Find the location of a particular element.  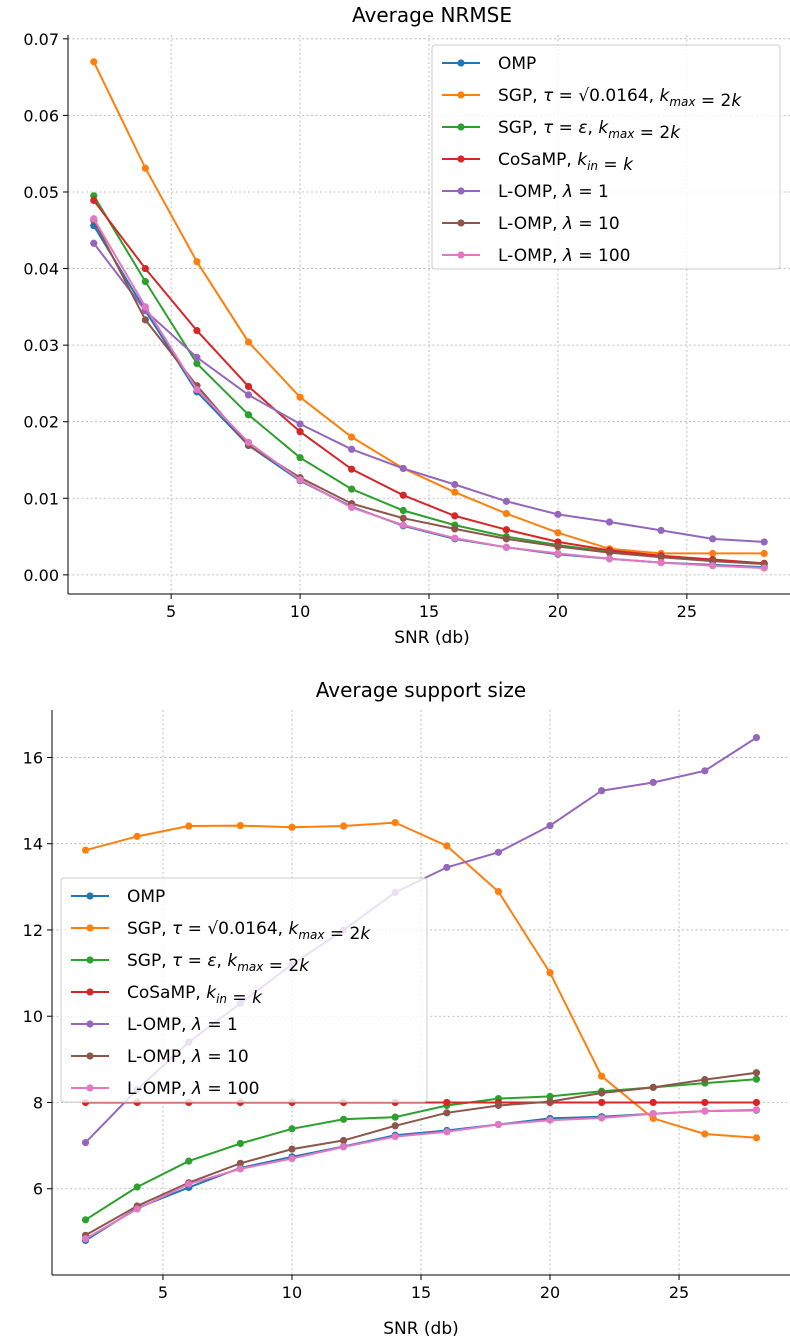

y-tick-label: 14 is located at coordinates (33, 844).